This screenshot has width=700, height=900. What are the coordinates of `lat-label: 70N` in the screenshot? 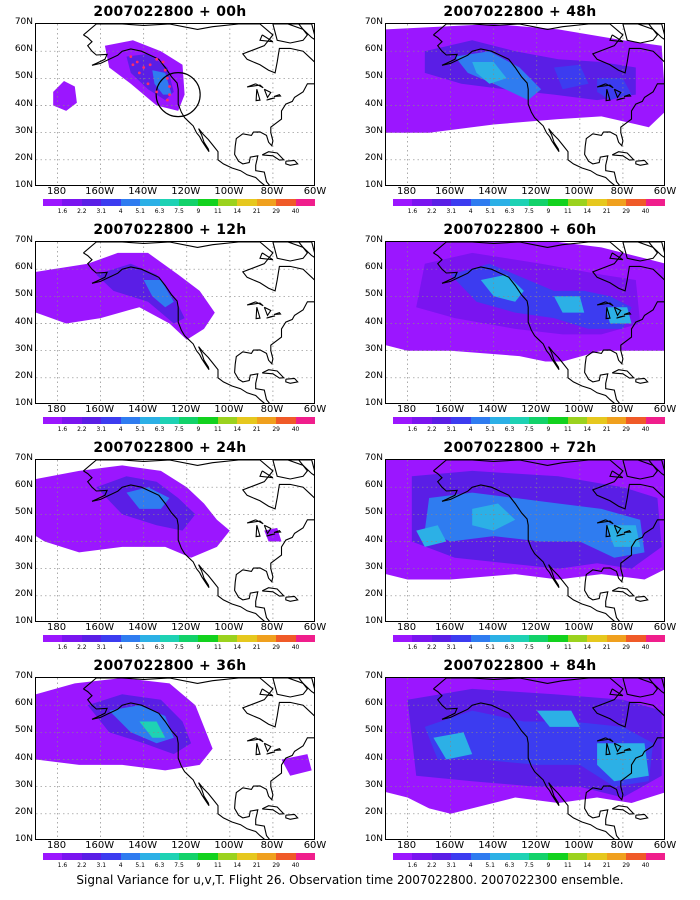 It's located at (373, 22).